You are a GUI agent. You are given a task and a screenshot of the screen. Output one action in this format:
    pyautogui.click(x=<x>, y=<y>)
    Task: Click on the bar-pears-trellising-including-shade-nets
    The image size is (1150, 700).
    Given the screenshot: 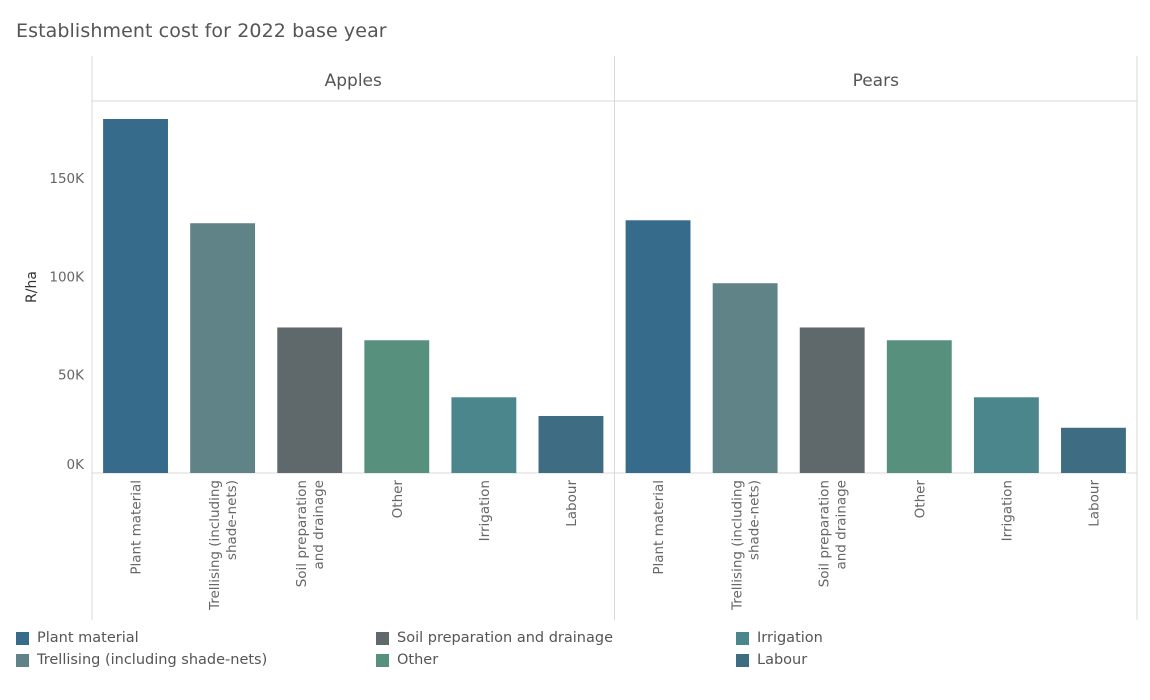 What is the action you would take?
    pyautogui.click(x=745, y=378)
    